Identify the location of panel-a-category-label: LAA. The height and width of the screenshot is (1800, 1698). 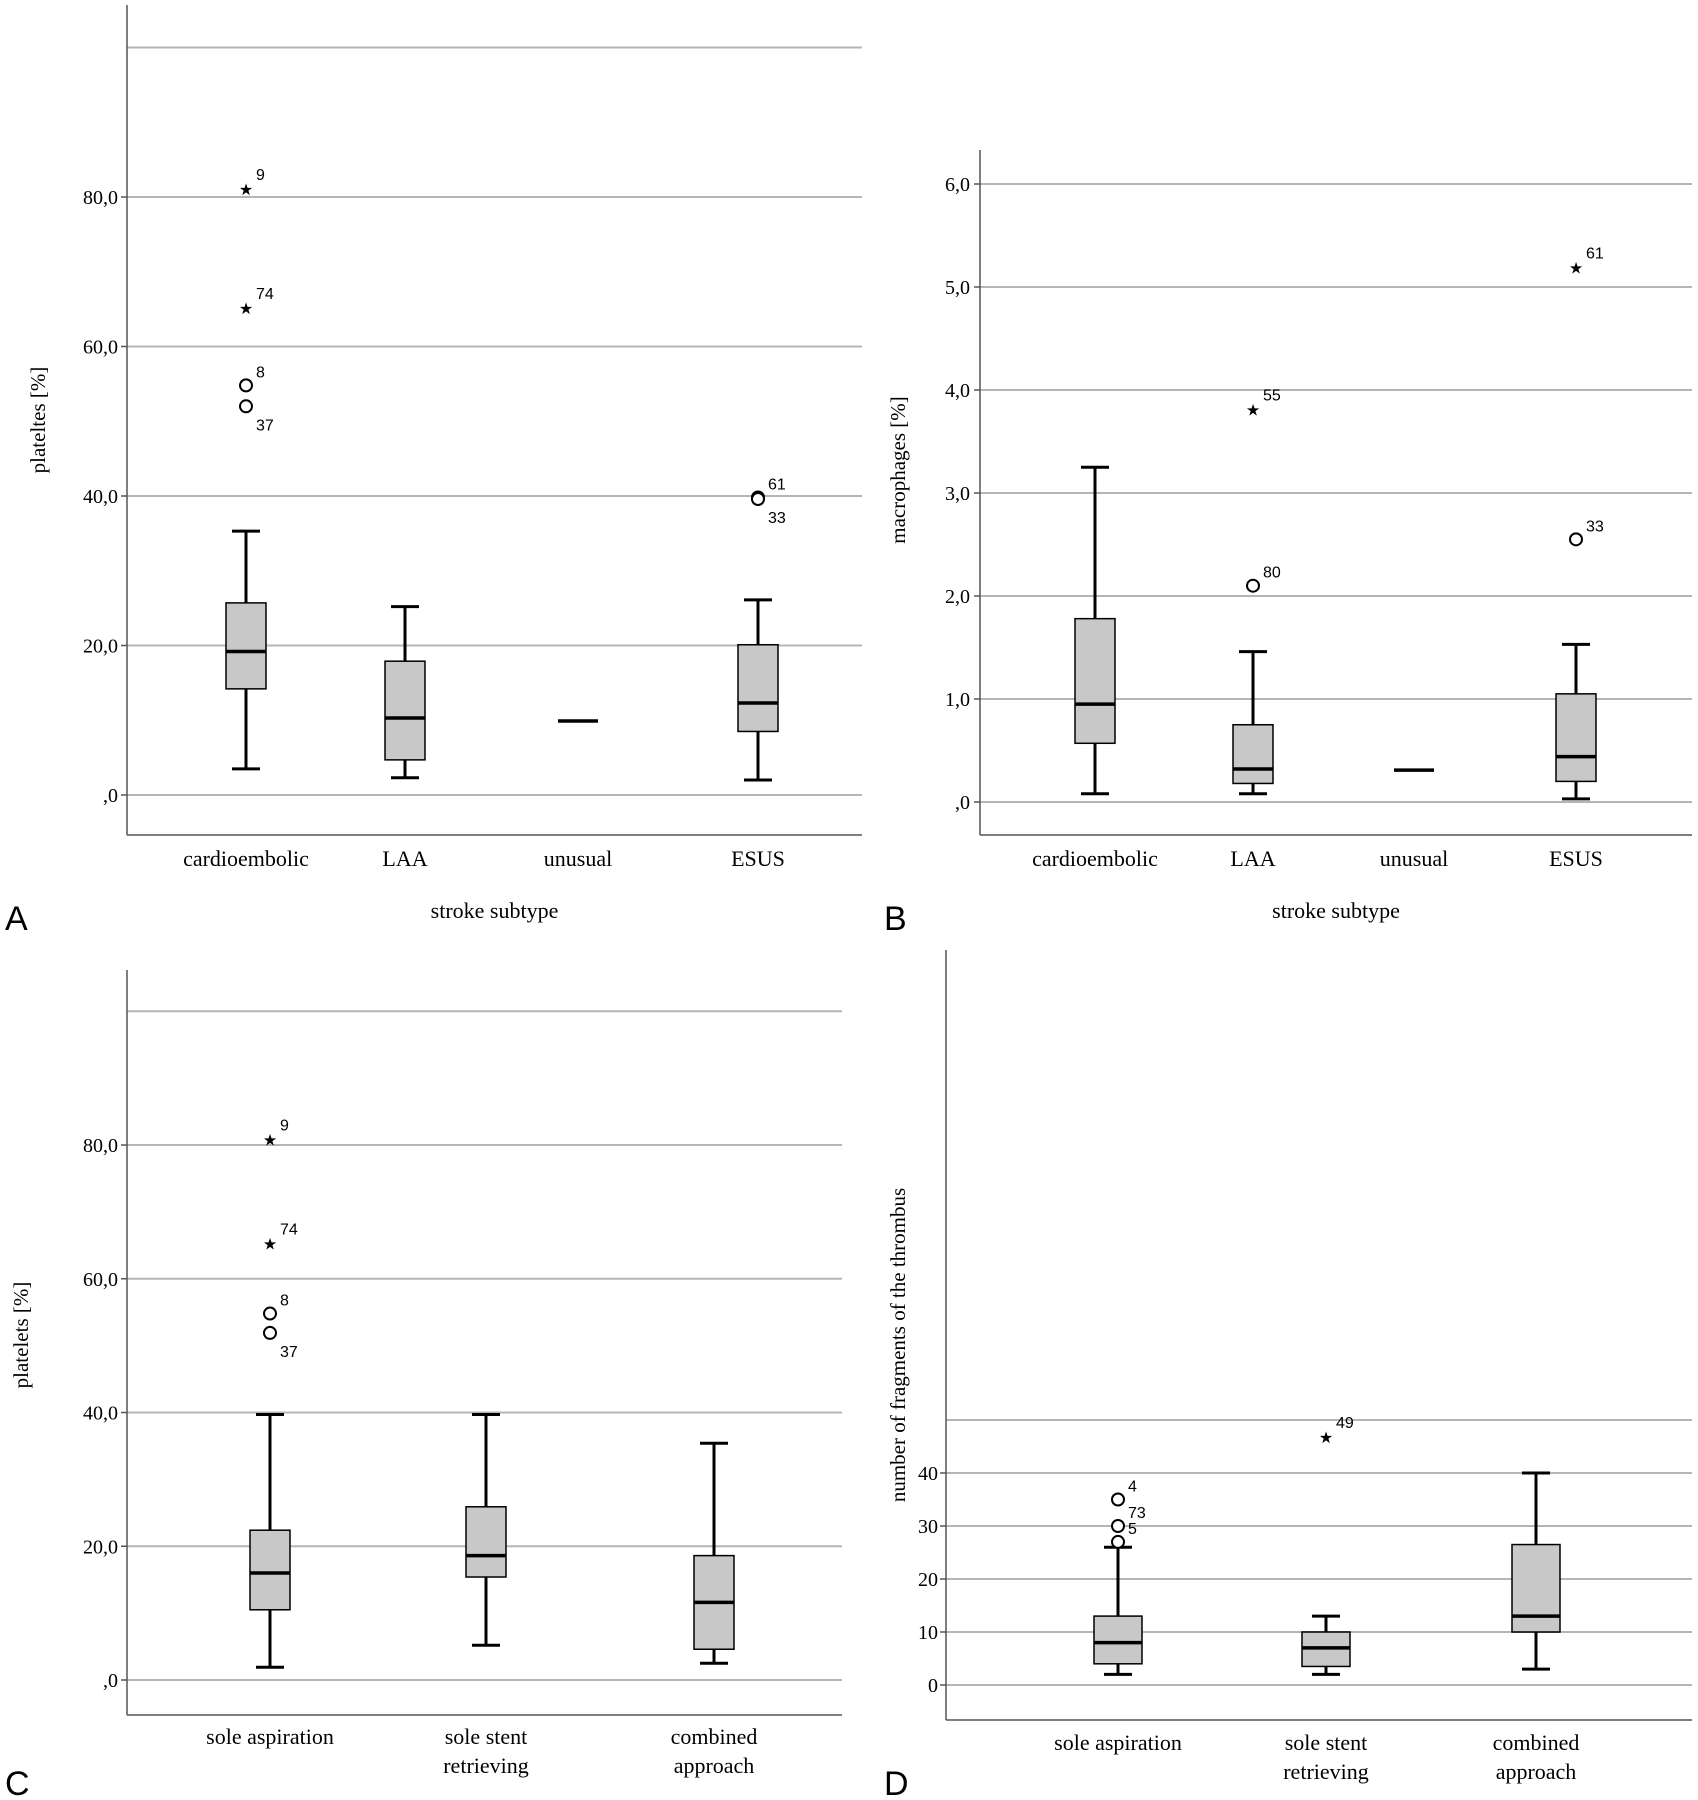
(404, 858).